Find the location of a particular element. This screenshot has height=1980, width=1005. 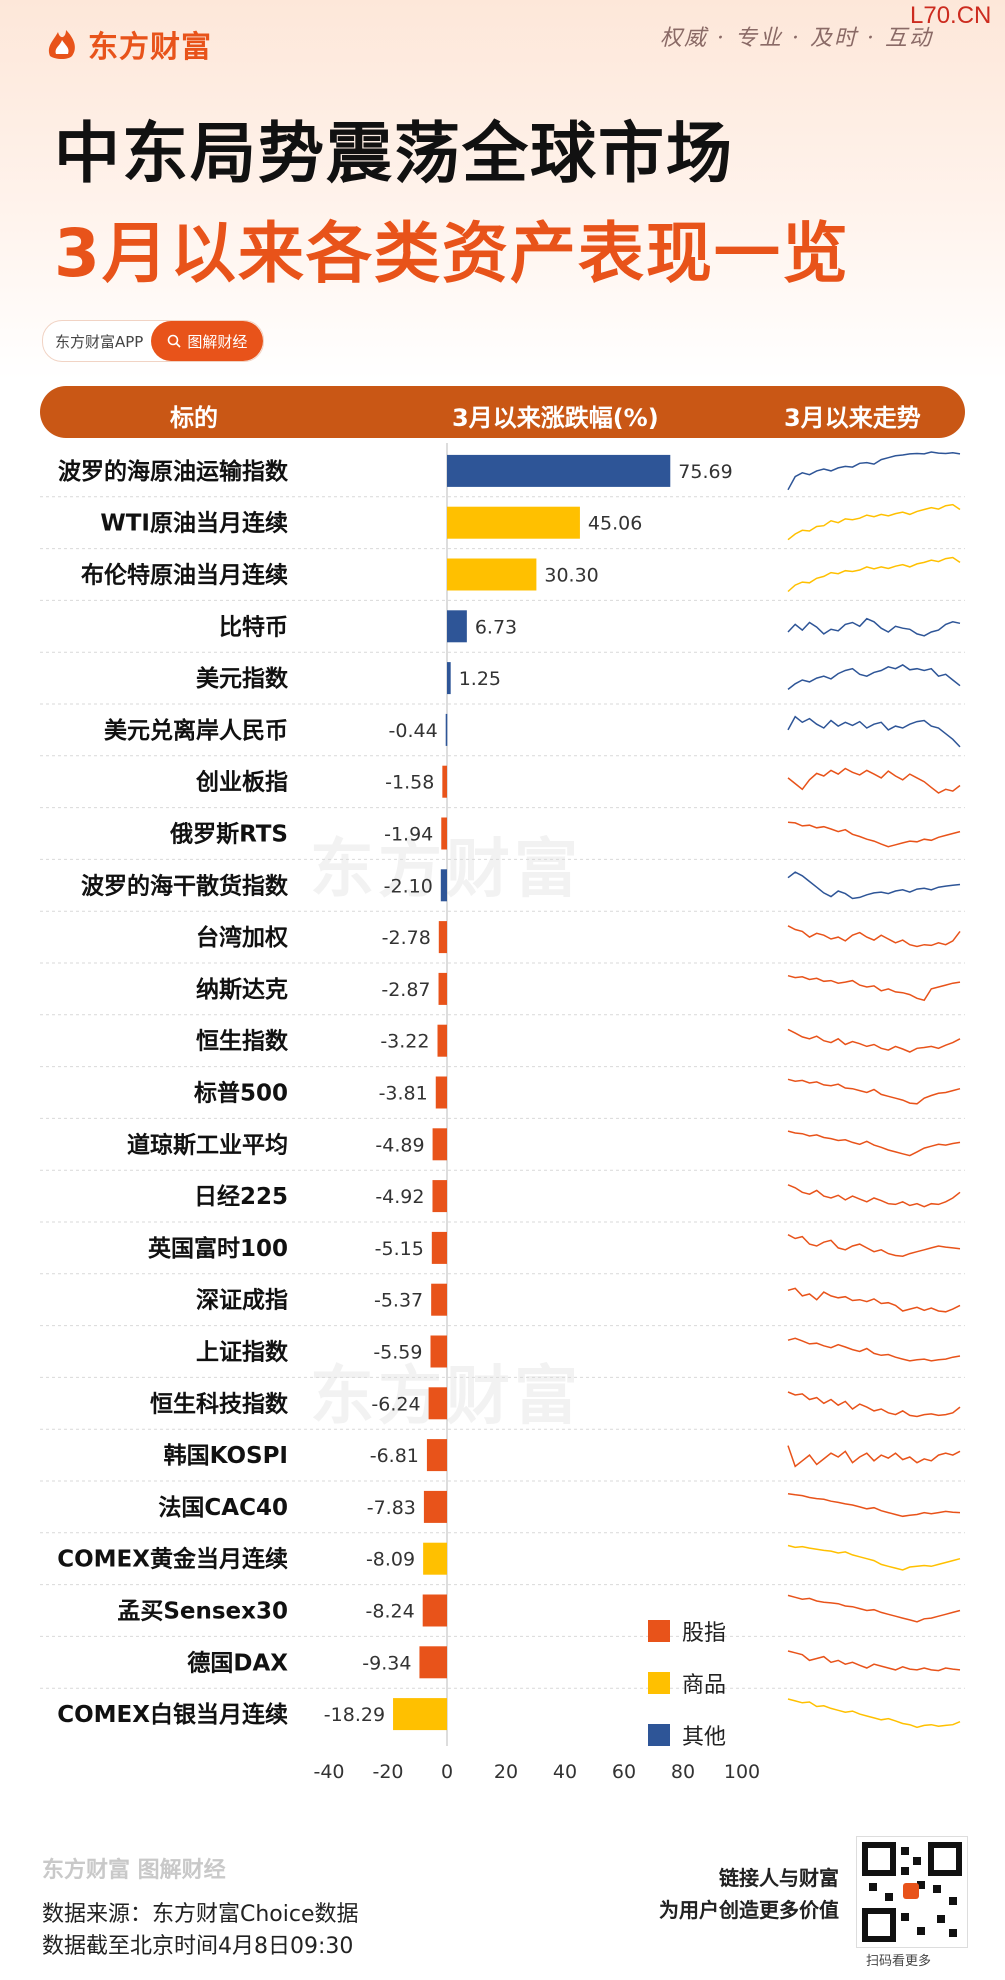

x-tick-label: 60 is located at coordinates (624, 1772).